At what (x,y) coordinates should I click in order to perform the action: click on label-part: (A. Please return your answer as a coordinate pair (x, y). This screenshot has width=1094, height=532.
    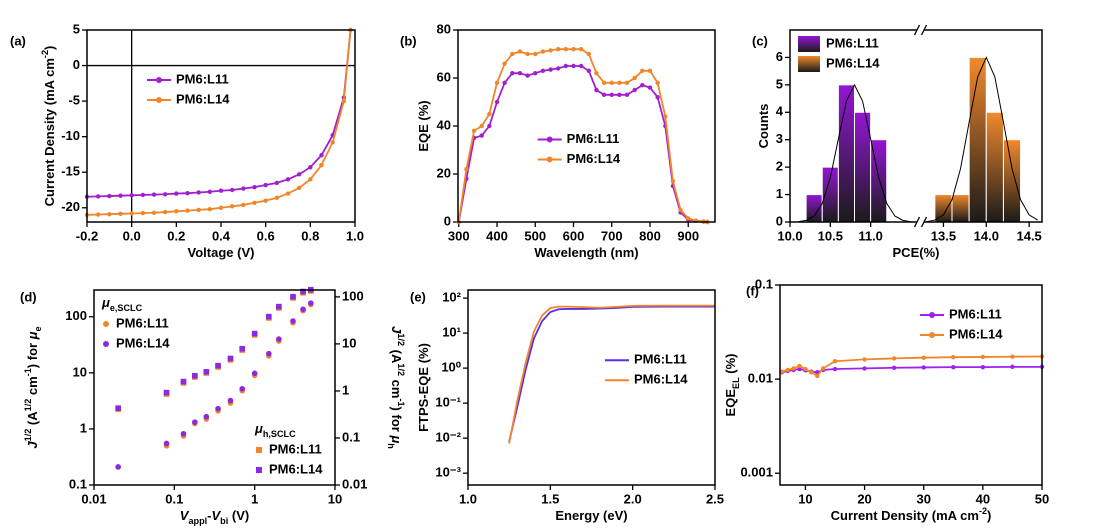
    Looking at the image, I should click on (396, 355).